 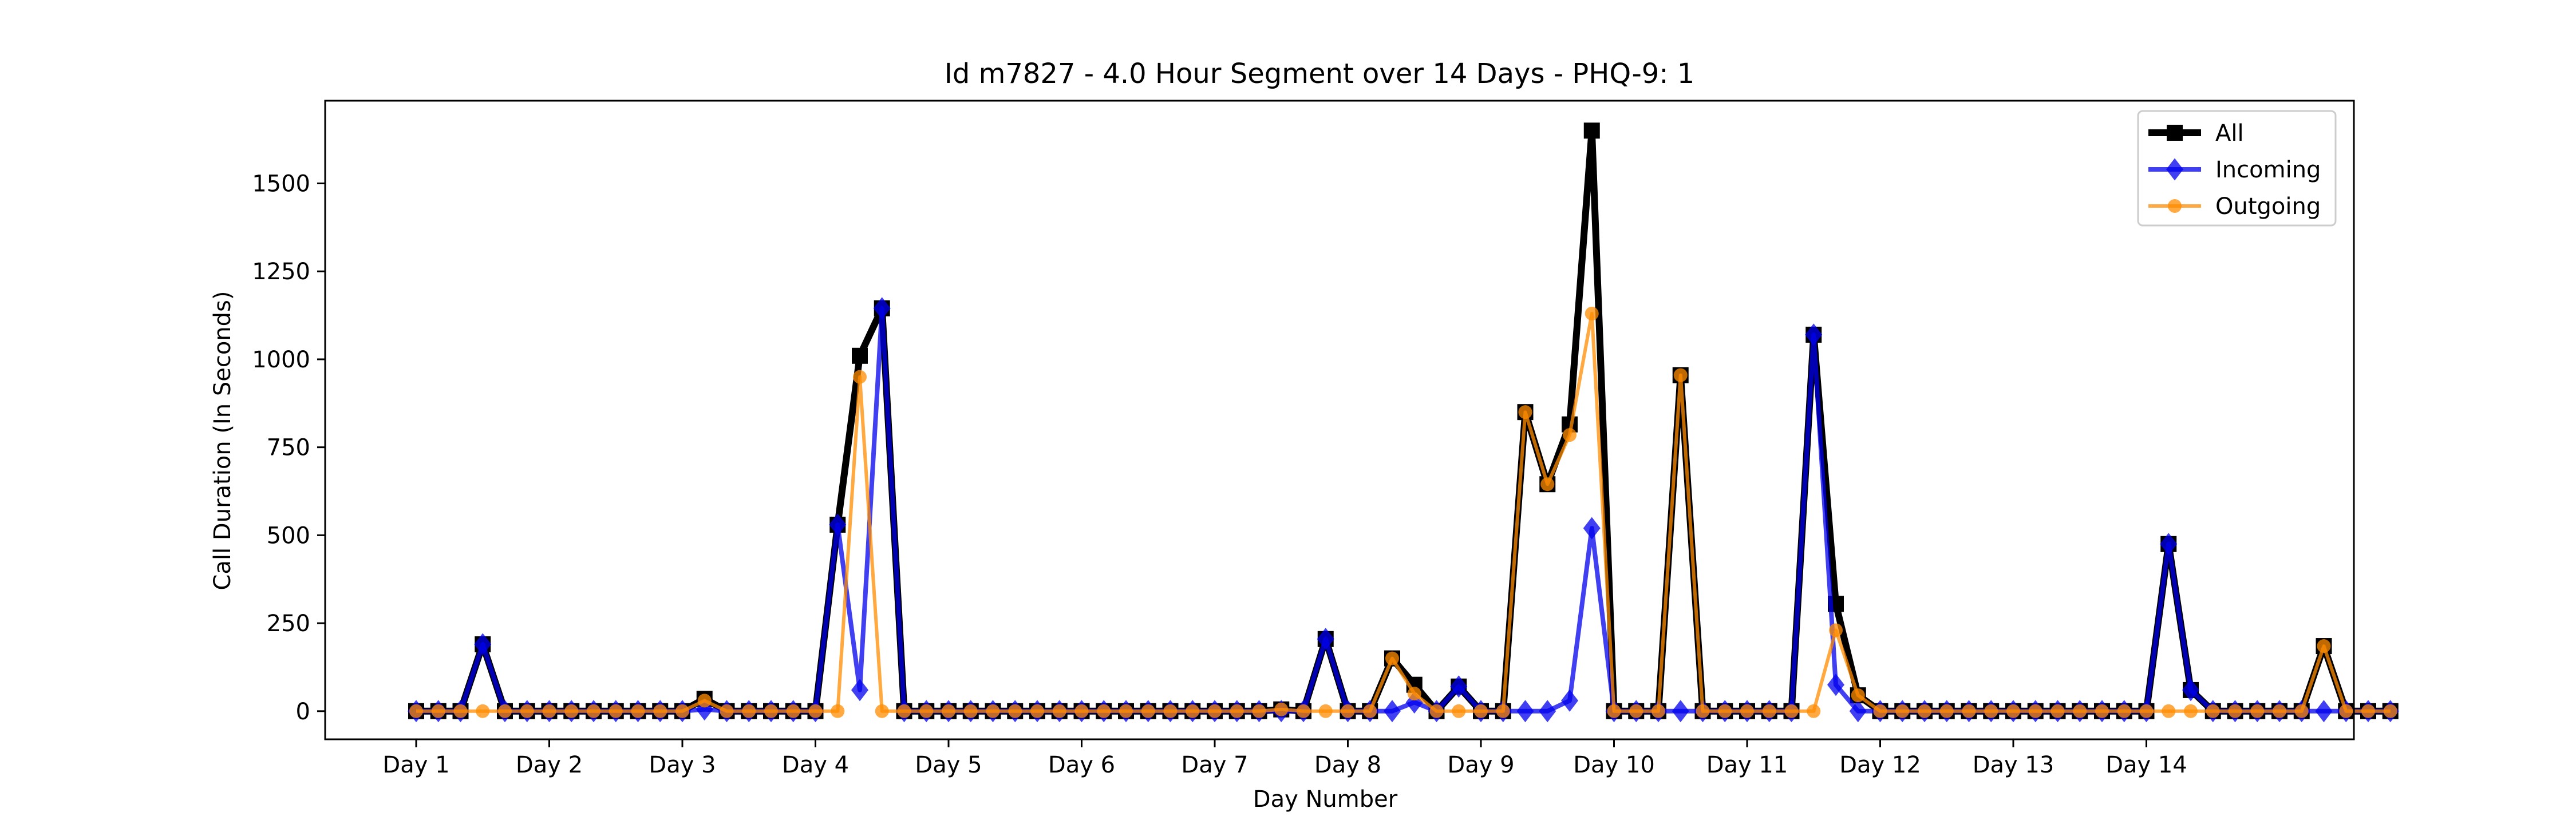 What do you see at coordinates (2146, 765) in the screenshot?
I see `x-tick-label: Day 14` at bounding box center [2146, 765].